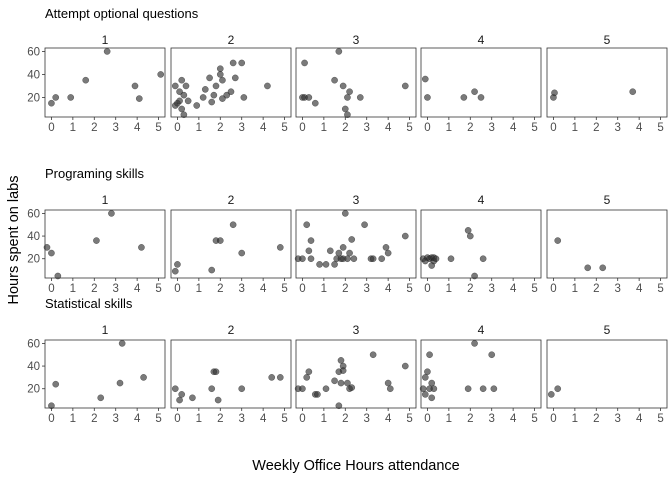 Image resolution: width=672 pixels, height=480 pixels. Describe the element at coordinates (122, 13) in the screenshot. I see `facet-row-title: Attempt optional questions` at that location.